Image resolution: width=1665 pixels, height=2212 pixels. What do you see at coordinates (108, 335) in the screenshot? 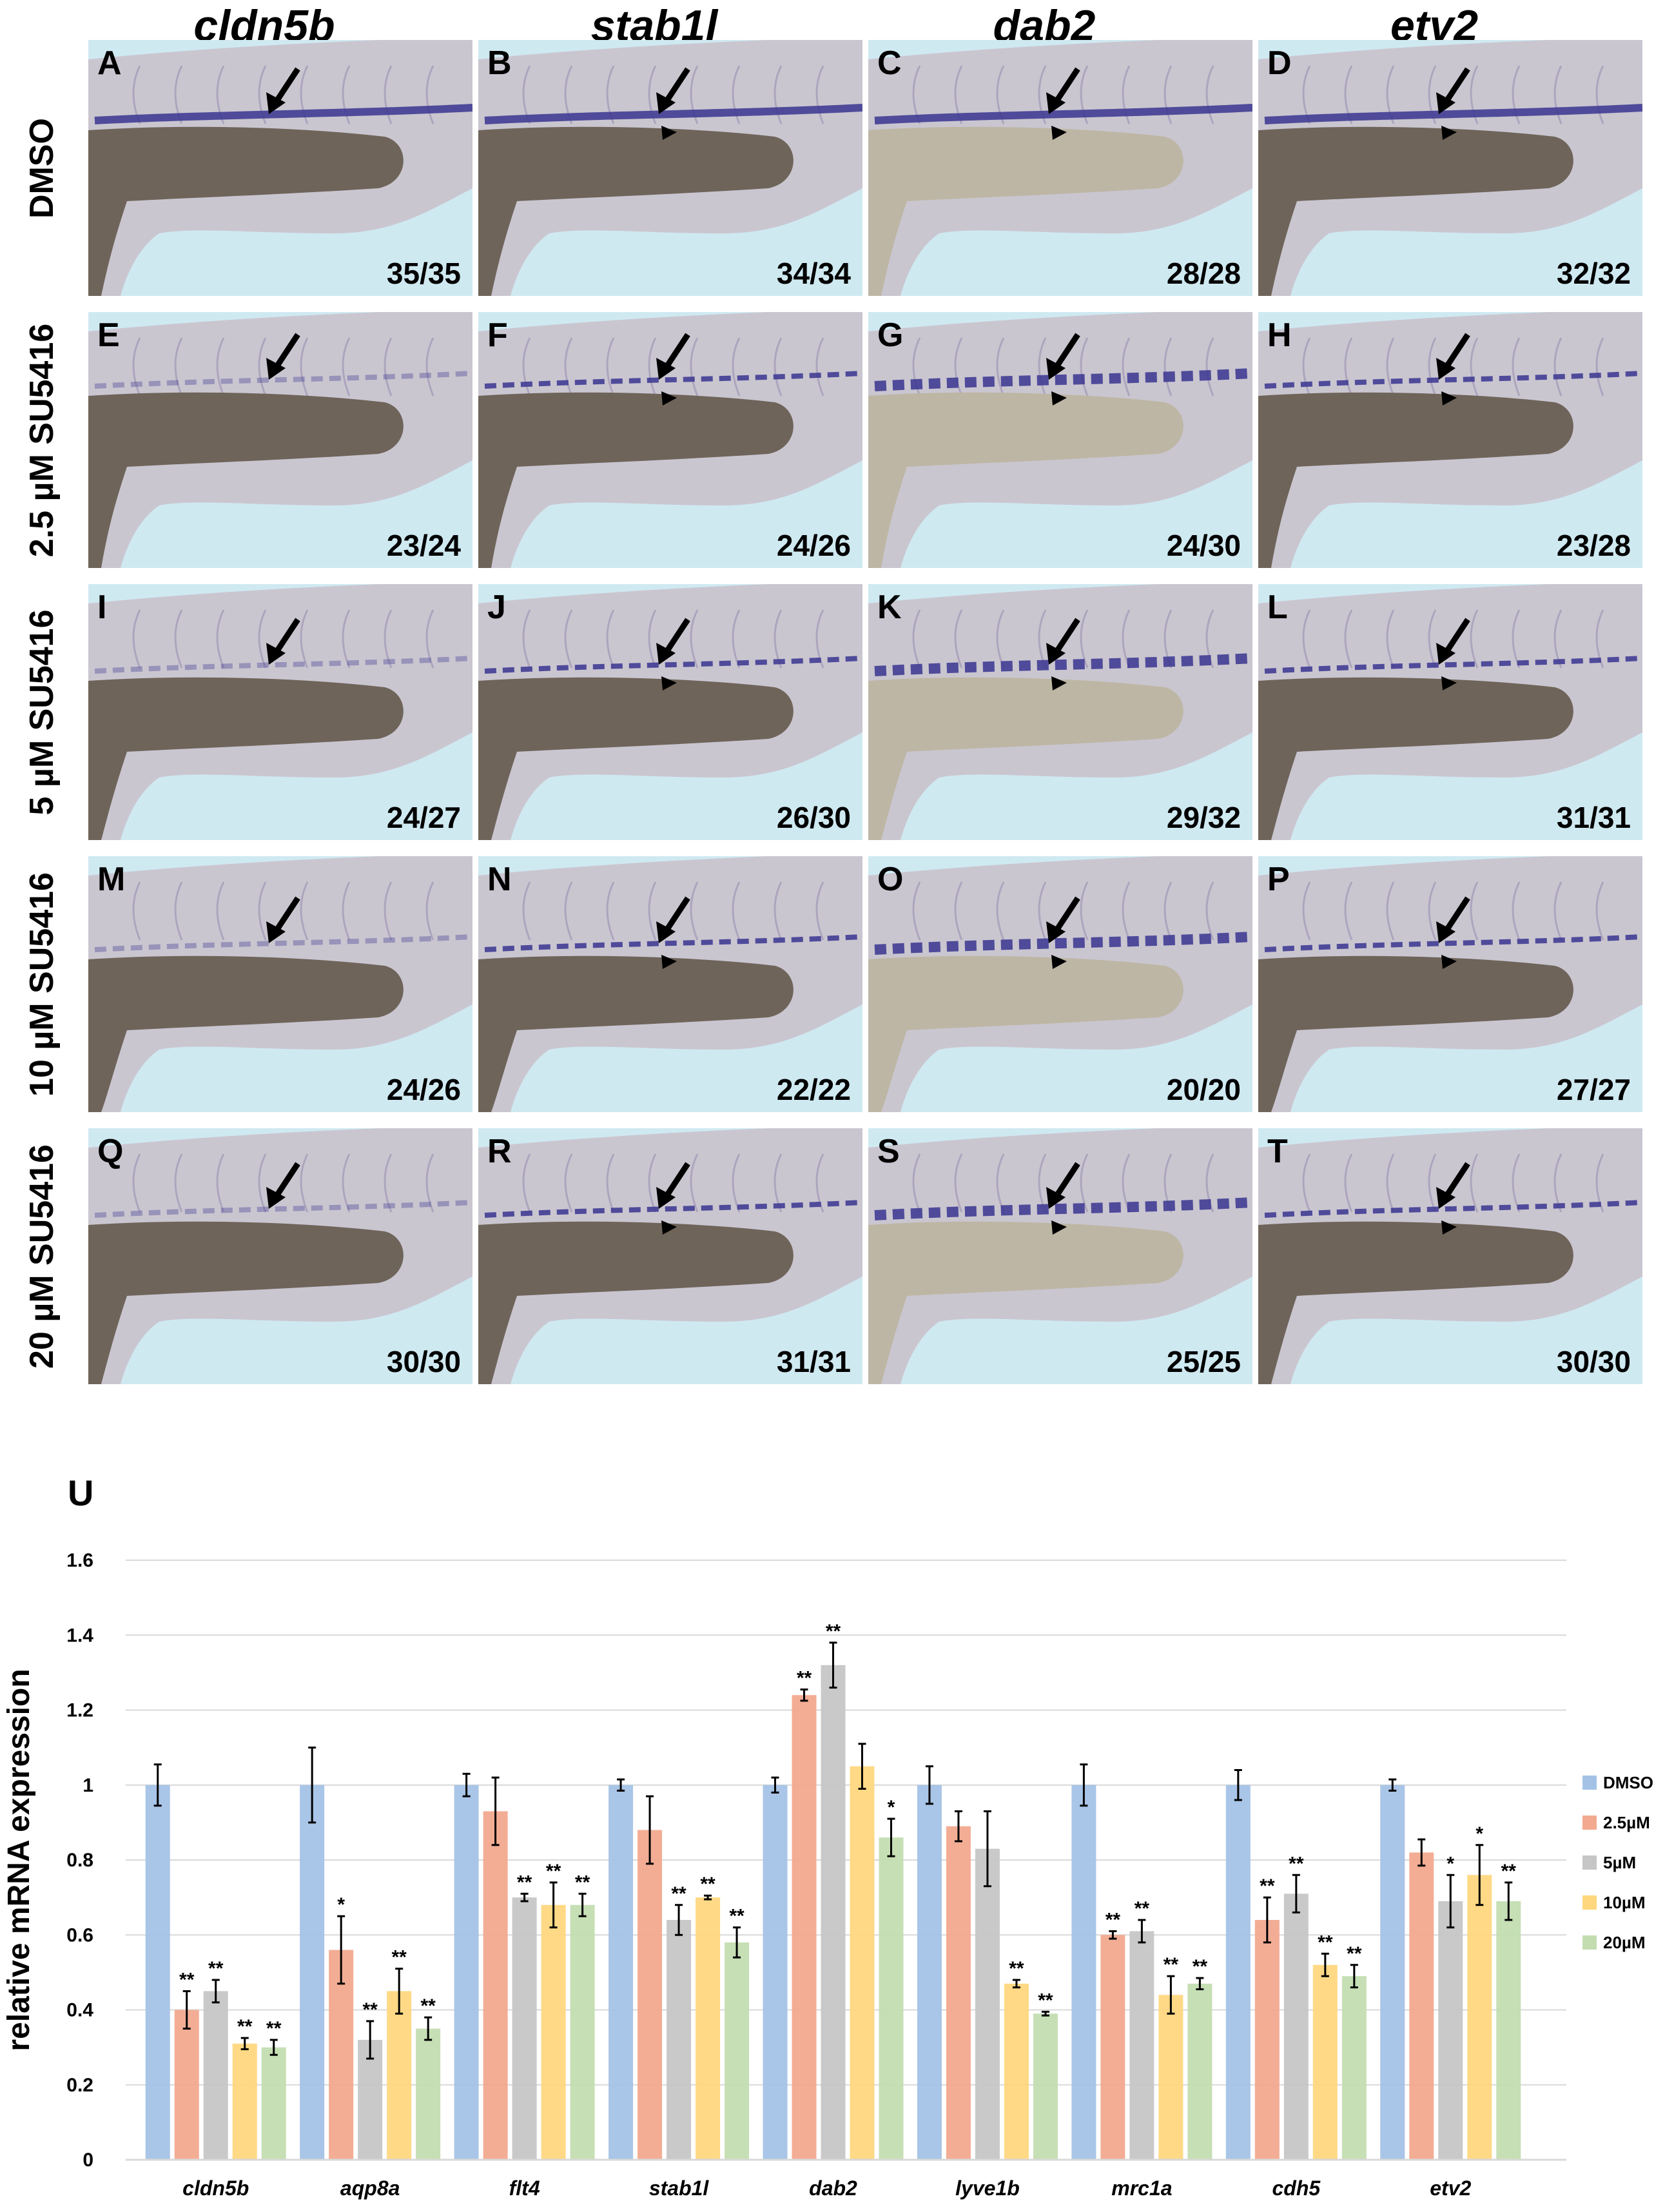
I see `panel-label: E` at bounding box center [108, 335].